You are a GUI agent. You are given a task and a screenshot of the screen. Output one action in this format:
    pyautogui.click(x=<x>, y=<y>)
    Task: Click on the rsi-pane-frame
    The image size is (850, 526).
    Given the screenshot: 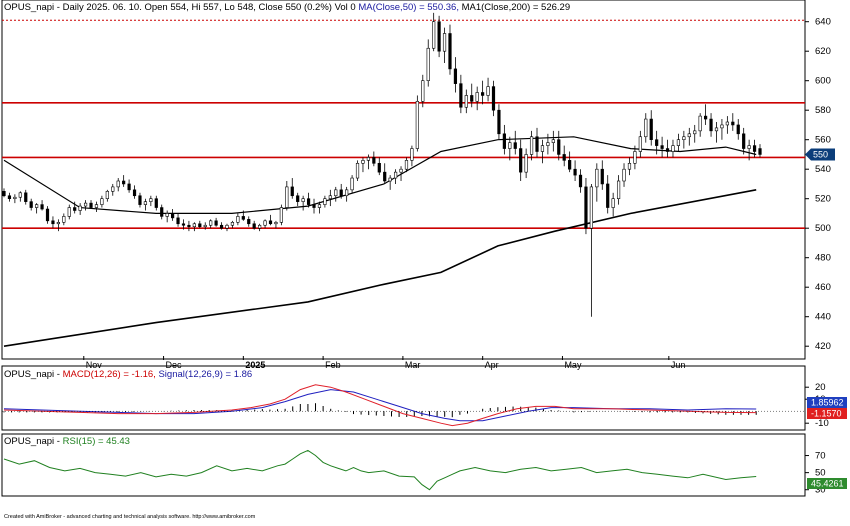 What is the action you would take?
    pyautogui.click(x=403, y=465)
    